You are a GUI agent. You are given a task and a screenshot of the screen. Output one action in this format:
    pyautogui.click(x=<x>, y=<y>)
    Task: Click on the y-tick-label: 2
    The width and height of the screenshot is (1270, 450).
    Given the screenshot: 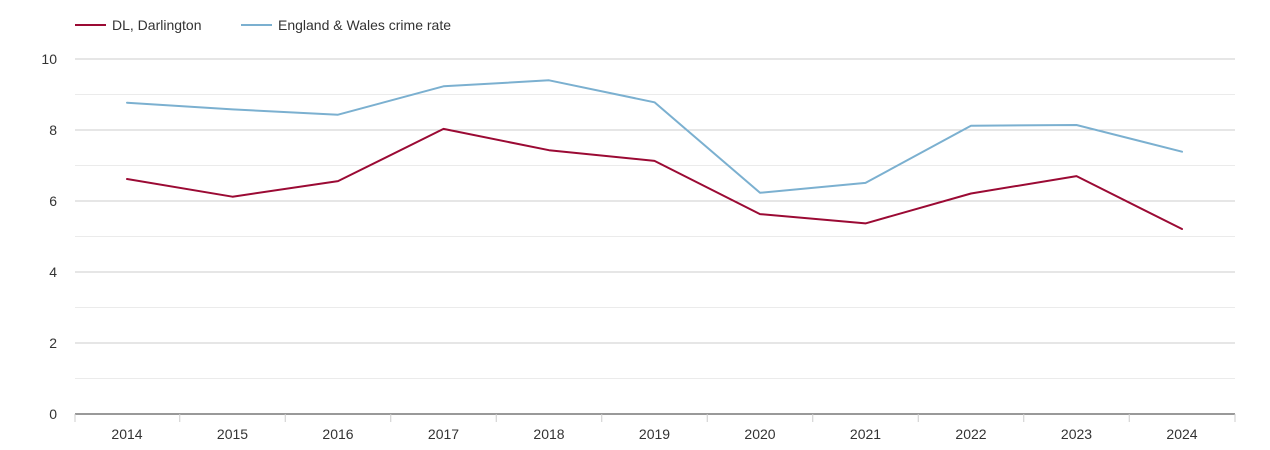 What is the action you would take?
    pyautogui.click(x=53, y=343)
    